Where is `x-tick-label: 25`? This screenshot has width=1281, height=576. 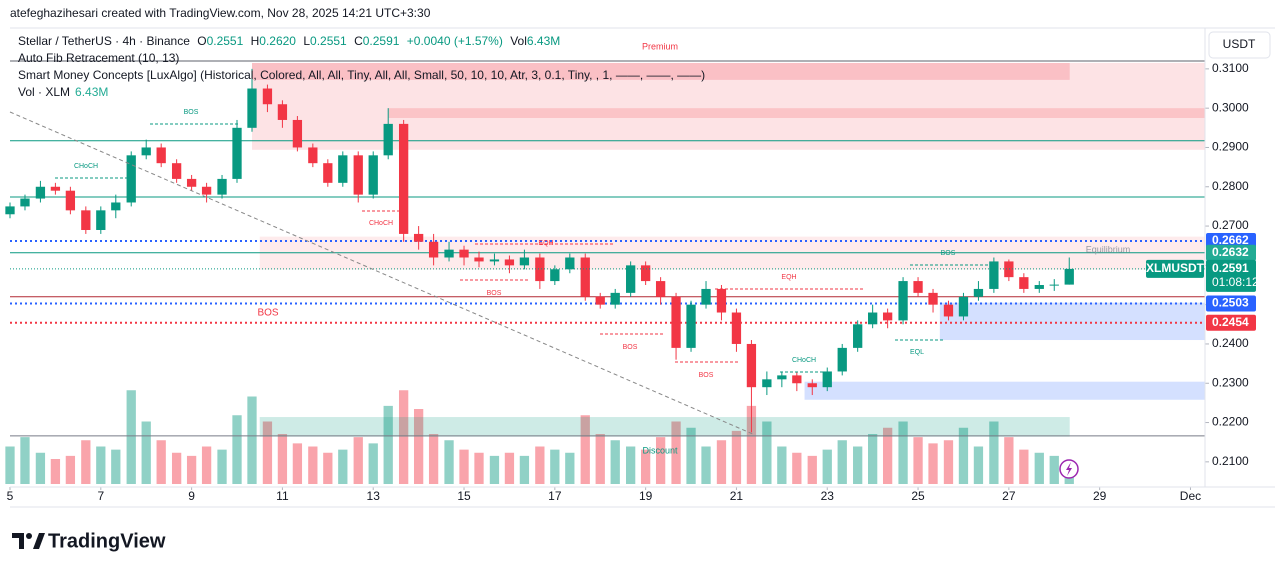 x-tick-label: 25 is located at coordinates (918, 496).